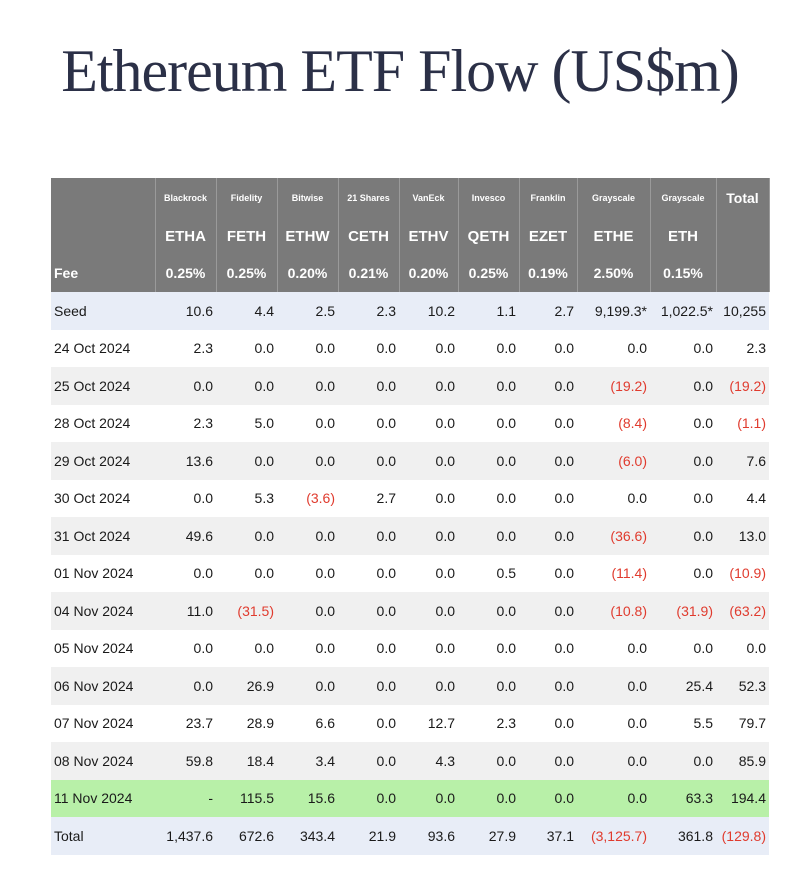 The image size is (800, 873). What do you see at coordinates (506, 573) in the screenshot?
I see `flow-value: 0.5` at bounding box center [506, 573].